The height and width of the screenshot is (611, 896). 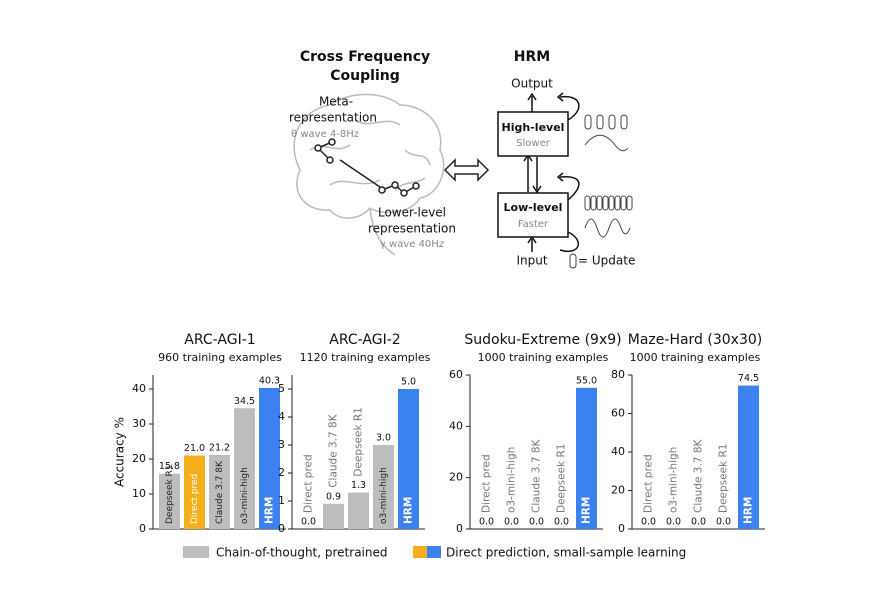 I want to click on category-label: o3-mini-high, so click(x=674, y=480).